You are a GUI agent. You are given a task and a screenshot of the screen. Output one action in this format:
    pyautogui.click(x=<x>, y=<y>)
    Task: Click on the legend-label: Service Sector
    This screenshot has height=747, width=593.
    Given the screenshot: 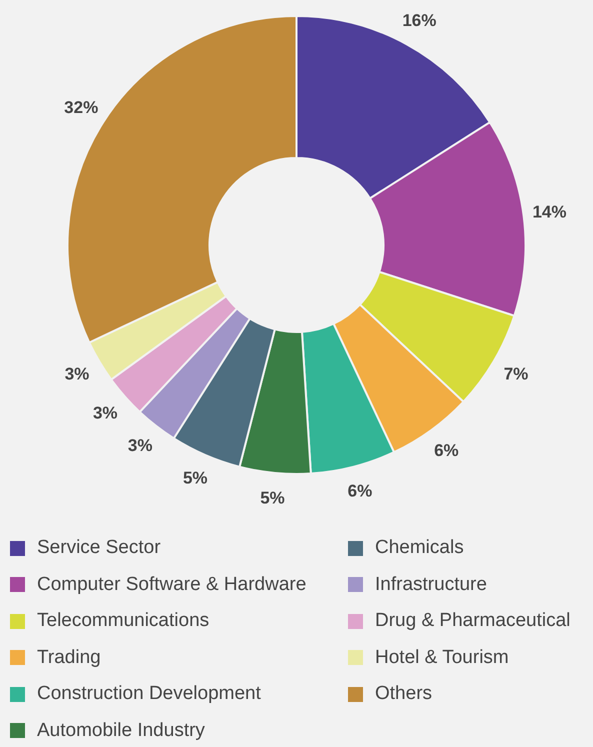 What is the action you would take?
    pyautogui.click(x=99, y=548)
    